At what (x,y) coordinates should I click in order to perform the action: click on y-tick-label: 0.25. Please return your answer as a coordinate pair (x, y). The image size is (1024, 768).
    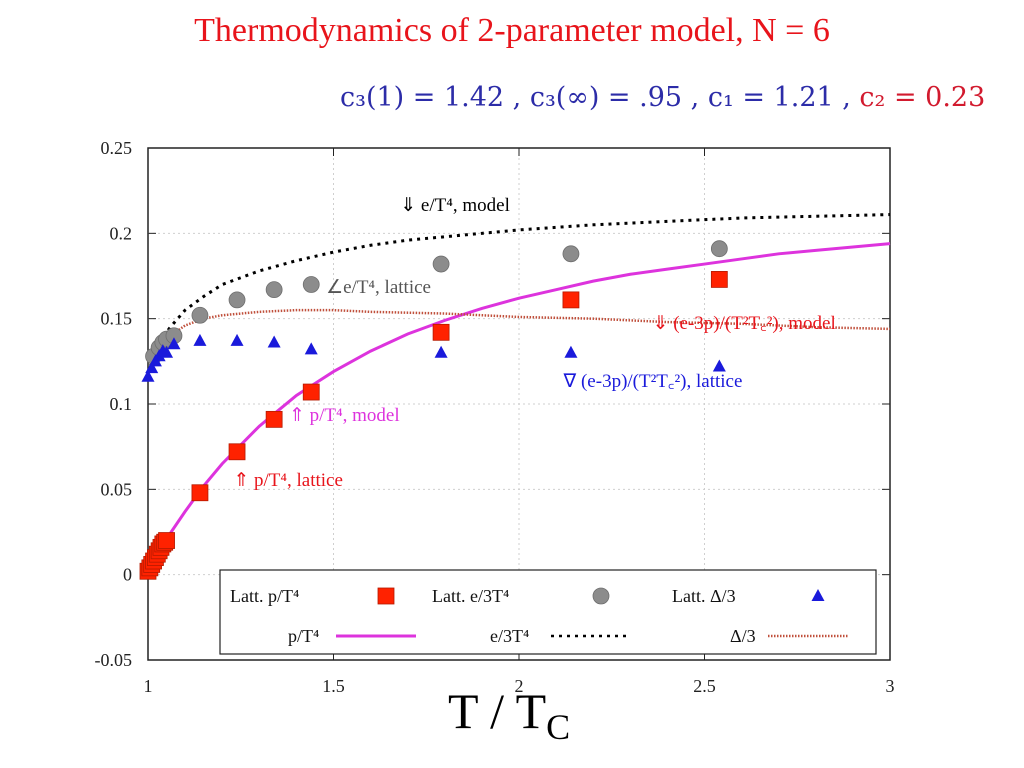
    Looking at the image, I should click on (117, 148).